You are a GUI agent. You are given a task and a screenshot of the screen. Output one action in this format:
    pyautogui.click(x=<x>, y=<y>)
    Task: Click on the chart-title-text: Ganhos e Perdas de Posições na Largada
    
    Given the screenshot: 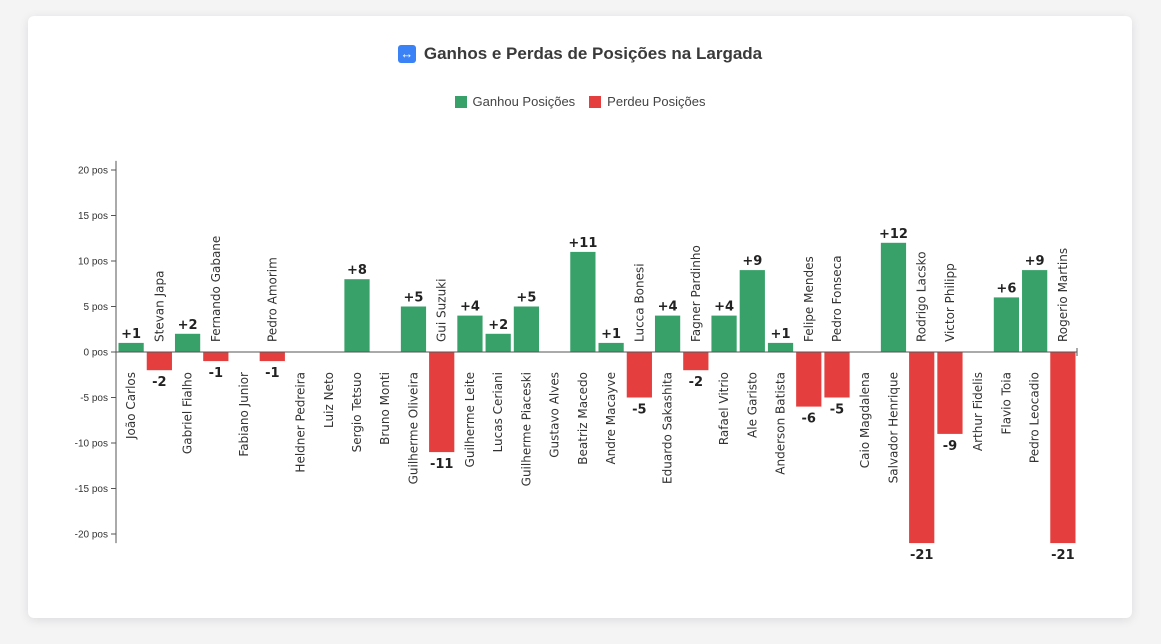 What is the action you would take?
    pyautogui.click(x=593, y=53)
    